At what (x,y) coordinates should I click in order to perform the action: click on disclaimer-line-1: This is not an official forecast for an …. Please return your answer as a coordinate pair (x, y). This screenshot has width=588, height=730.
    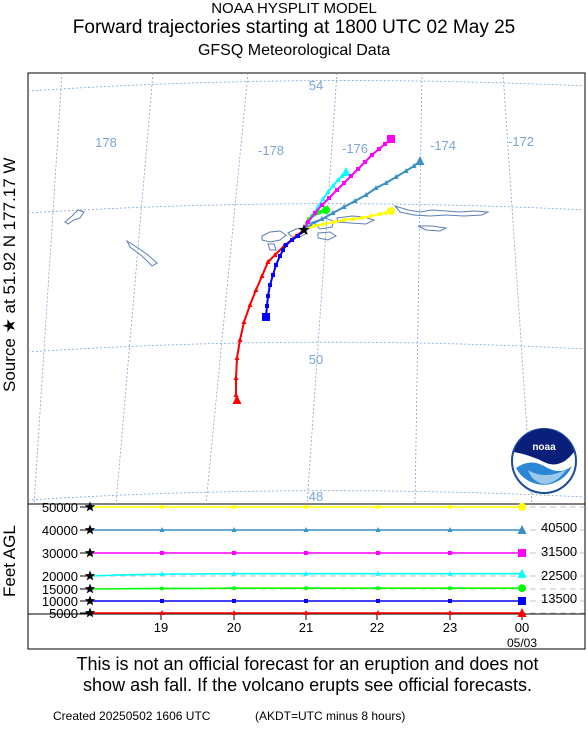
    Looking at the image, I should click on (307, 664).